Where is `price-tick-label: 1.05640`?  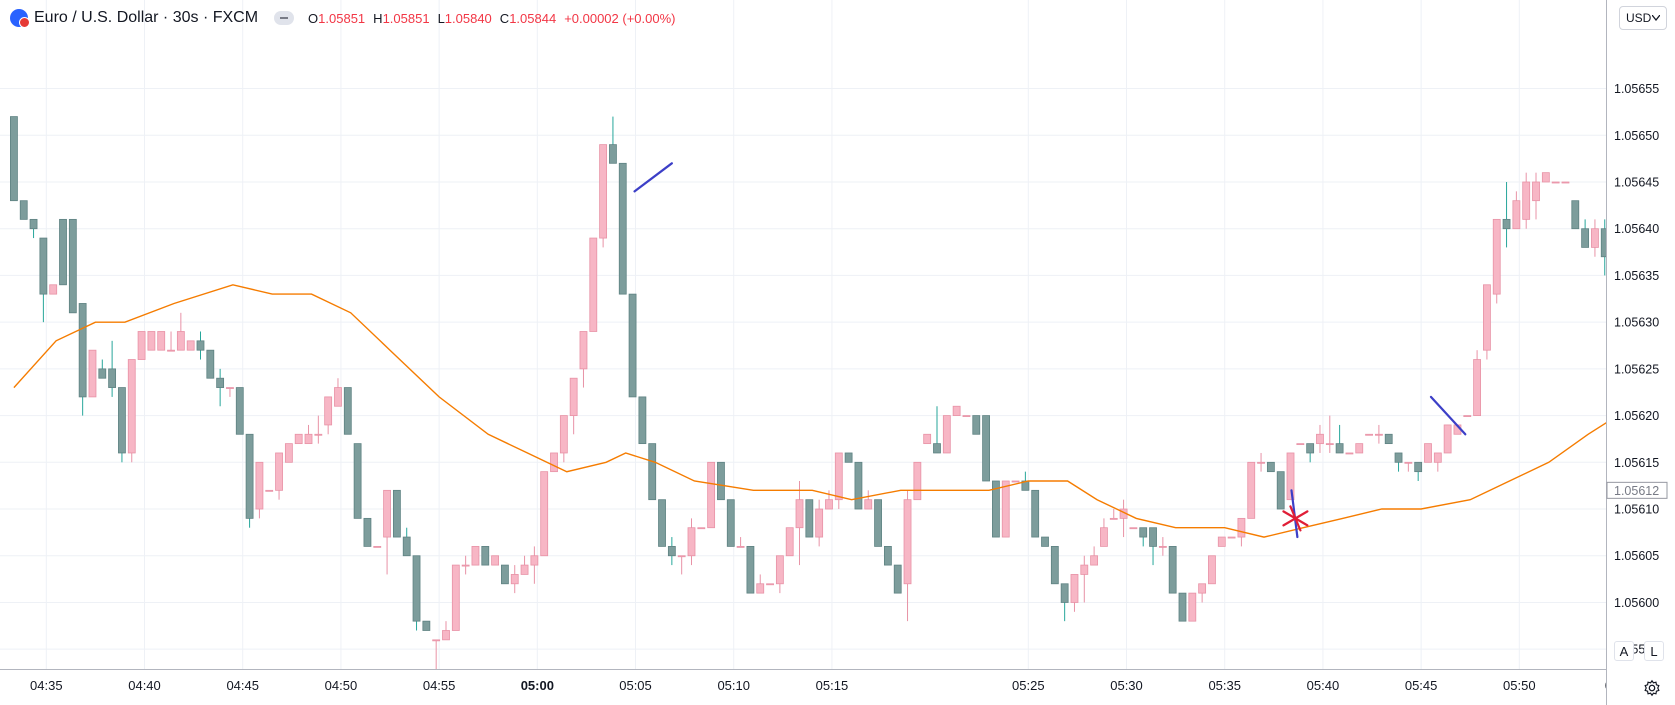 price-tick-label: 1.05640 is located at coordinates (1636, 229).